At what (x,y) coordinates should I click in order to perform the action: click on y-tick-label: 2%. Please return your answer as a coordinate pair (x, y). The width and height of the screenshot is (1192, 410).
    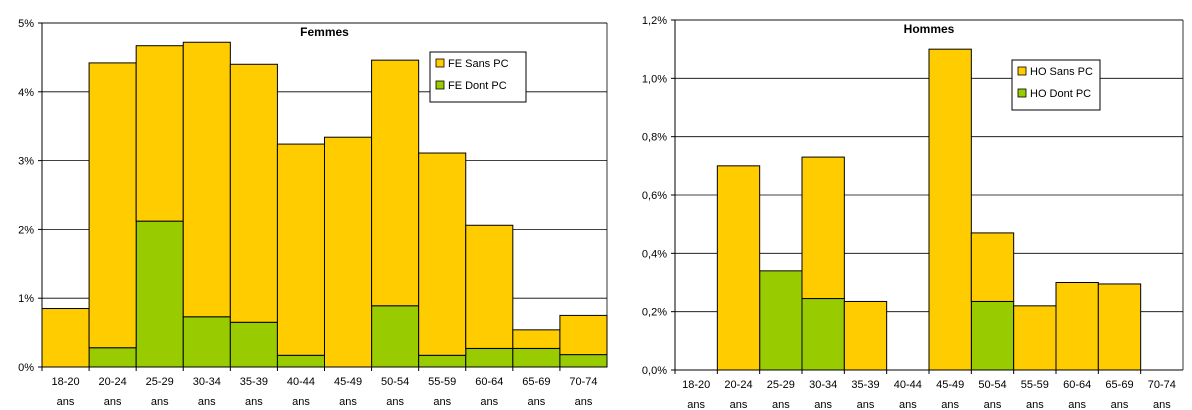
    Looking at the image, I should click on (26, 230).